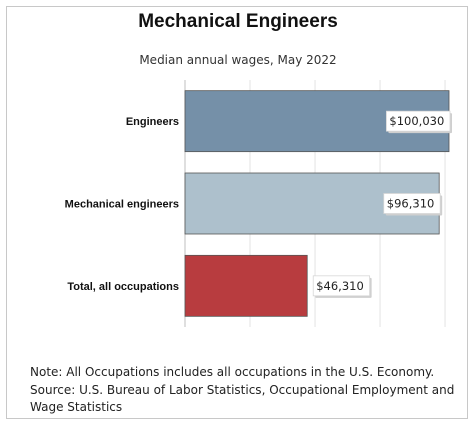  I want to click on category-label: Total, all occupations, so click(123, 287).